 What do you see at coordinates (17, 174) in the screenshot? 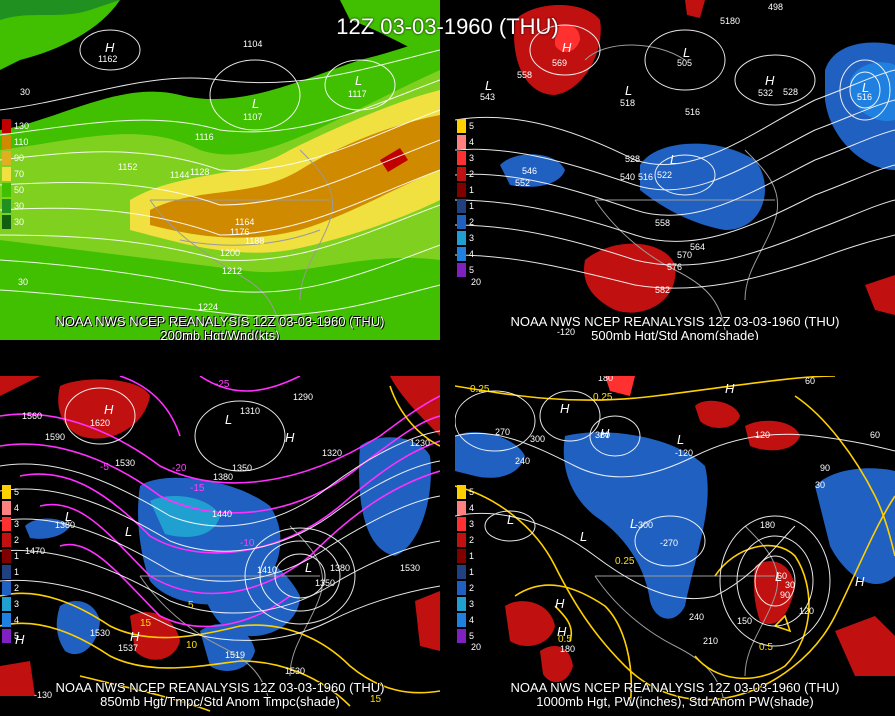
I see `legend-200mb: 130 110 90 70 50 30 30` at bounding box center [17, 174].